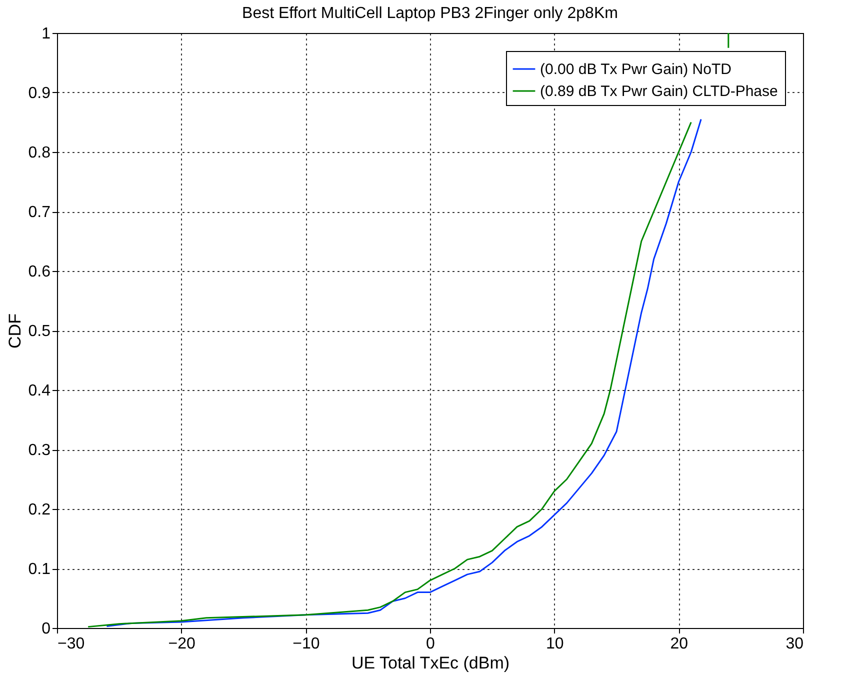 This screenshot has height=700, width=854. I want to click on x-tick-label: 20, so click(679, 644).